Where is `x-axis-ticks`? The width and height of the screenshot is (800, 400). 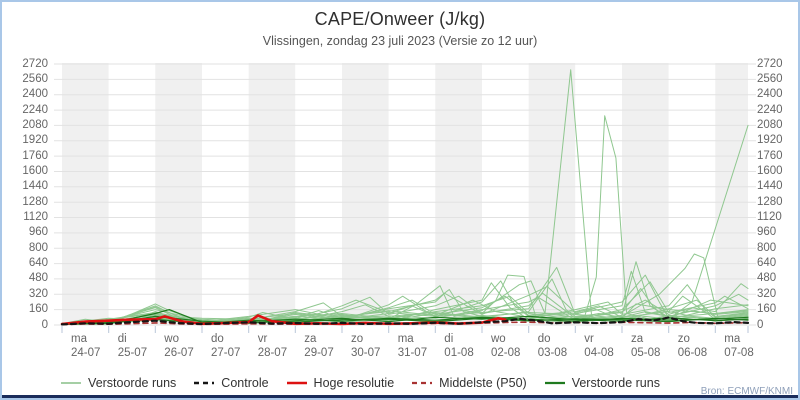
x-axis-ticks is located at coordinates (405, 329).